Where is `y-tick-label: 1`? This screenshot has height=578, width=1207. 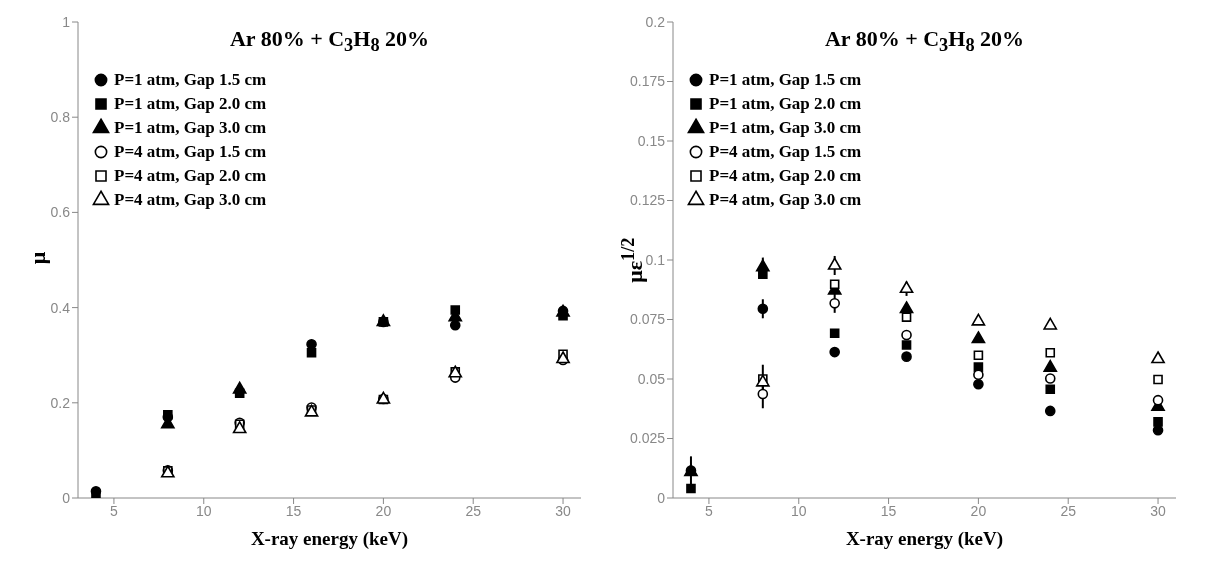 y-tick-label: 1 is located at coordinates (66, 21).